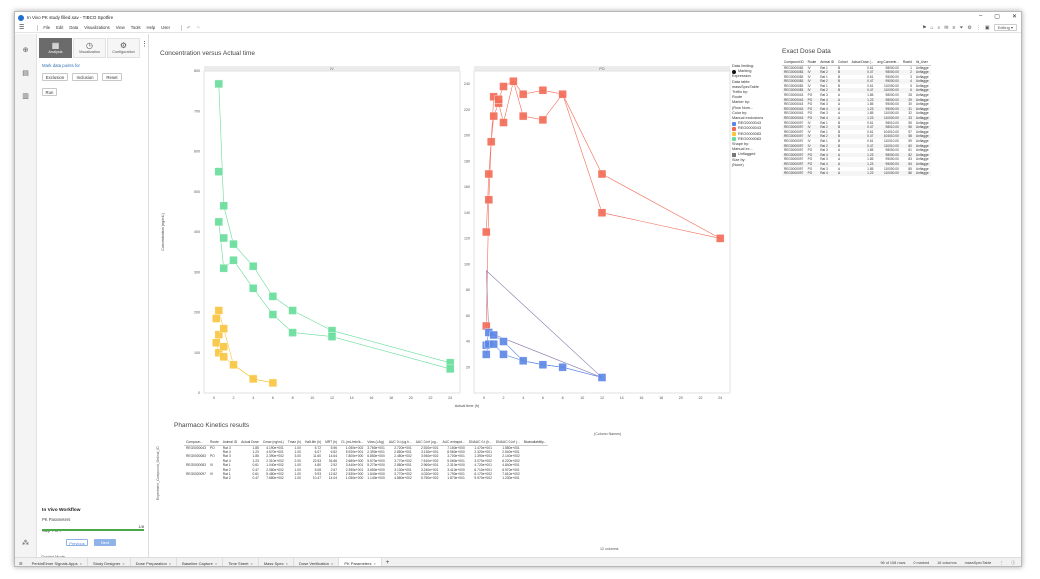 The height and width of the screenshot is (579, 1040). I want to click on menu-user: User, so click(166, 27).